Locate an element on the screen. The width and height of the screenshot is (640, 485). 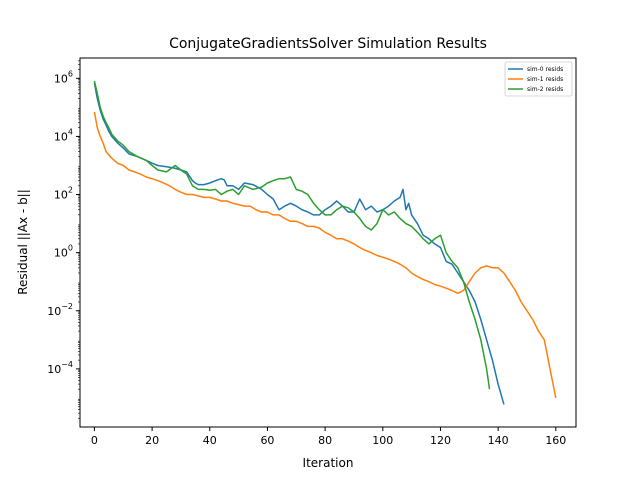
y-tick-label: 10² is located at coordinates (63, 194).